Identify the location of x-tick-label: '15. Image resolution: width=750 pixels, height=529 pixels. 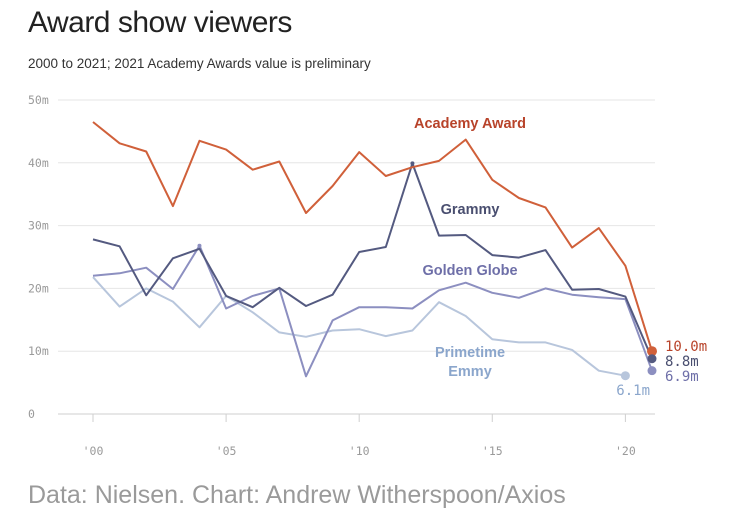
(492, 451).